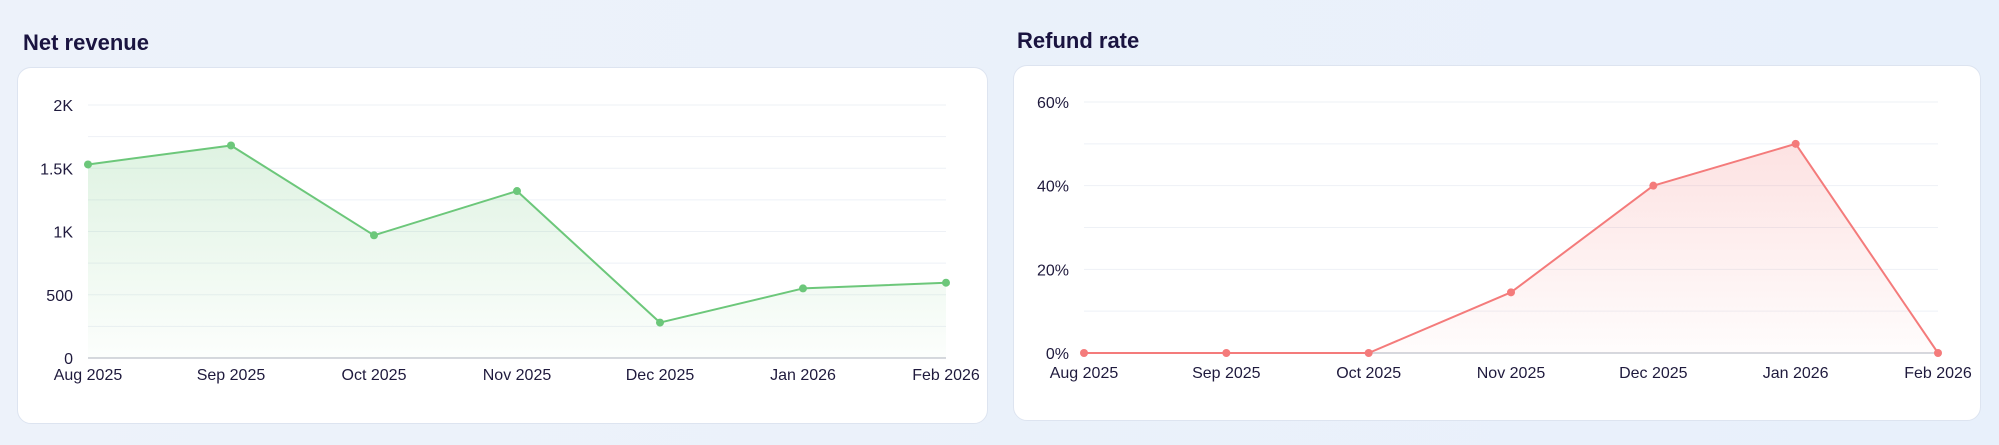 The width and height of the screenshot is (1999, 445). What do you see at coordinates (68, 359) in the screenshot?
I see `net-revenue-y-tick-label: 0` at bounding box center [68, 359].